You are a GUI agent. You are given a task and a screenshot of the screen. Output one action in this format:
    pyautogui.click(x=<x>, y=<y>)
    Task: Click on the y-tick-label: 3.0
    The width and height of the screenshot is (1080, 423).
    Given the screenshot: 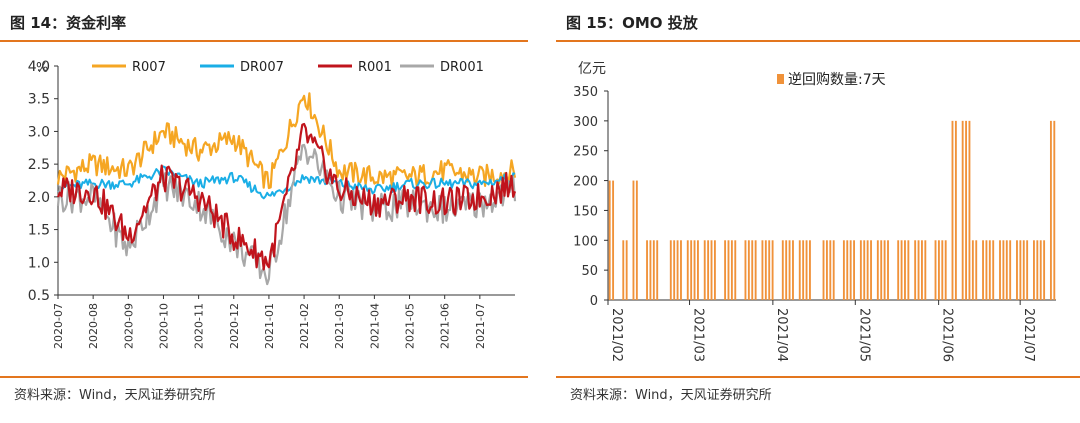 What is the action you would take?
    pyautogui.click(x=39, y=132)
    